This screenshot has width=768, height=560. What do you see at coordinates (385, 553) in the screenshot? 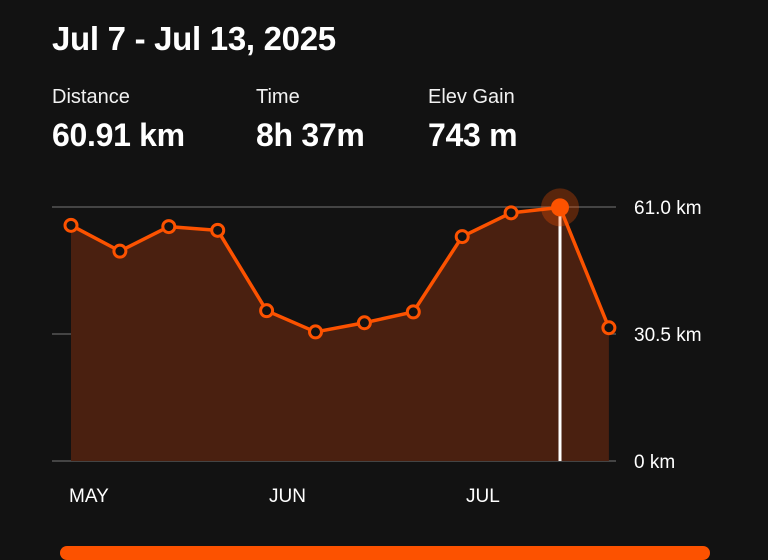
I see `bottom-action-bar` at bounding box center [385, 553].